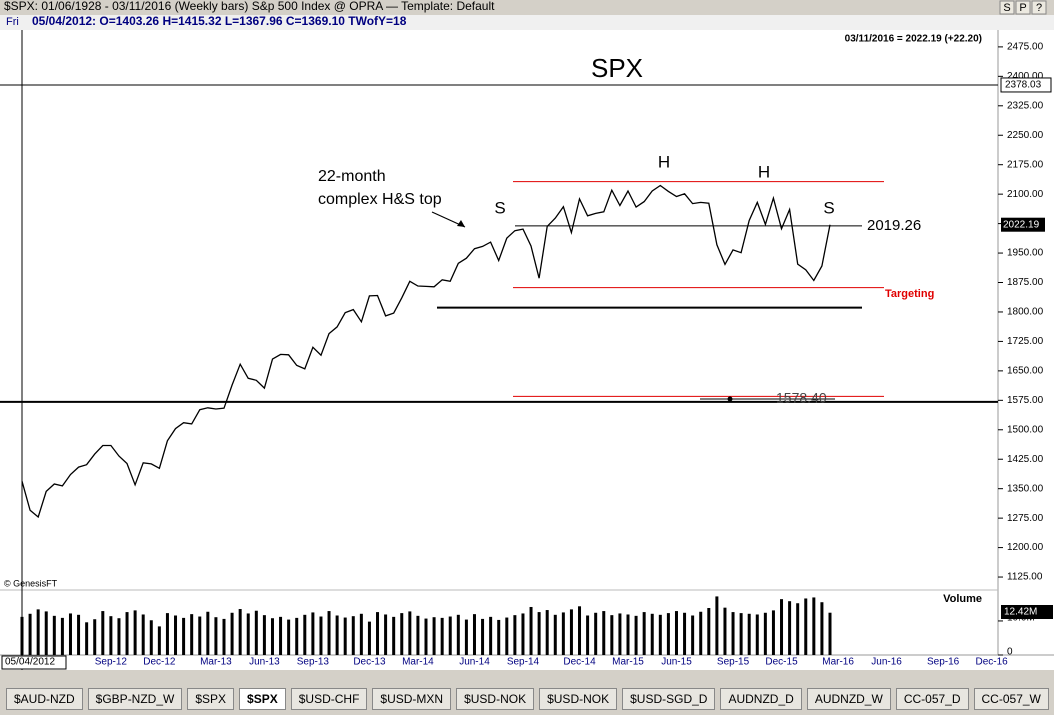  Describe the element at coordinates (352, 176) in the screenshot. I see `annotation: 22-month` at that location.